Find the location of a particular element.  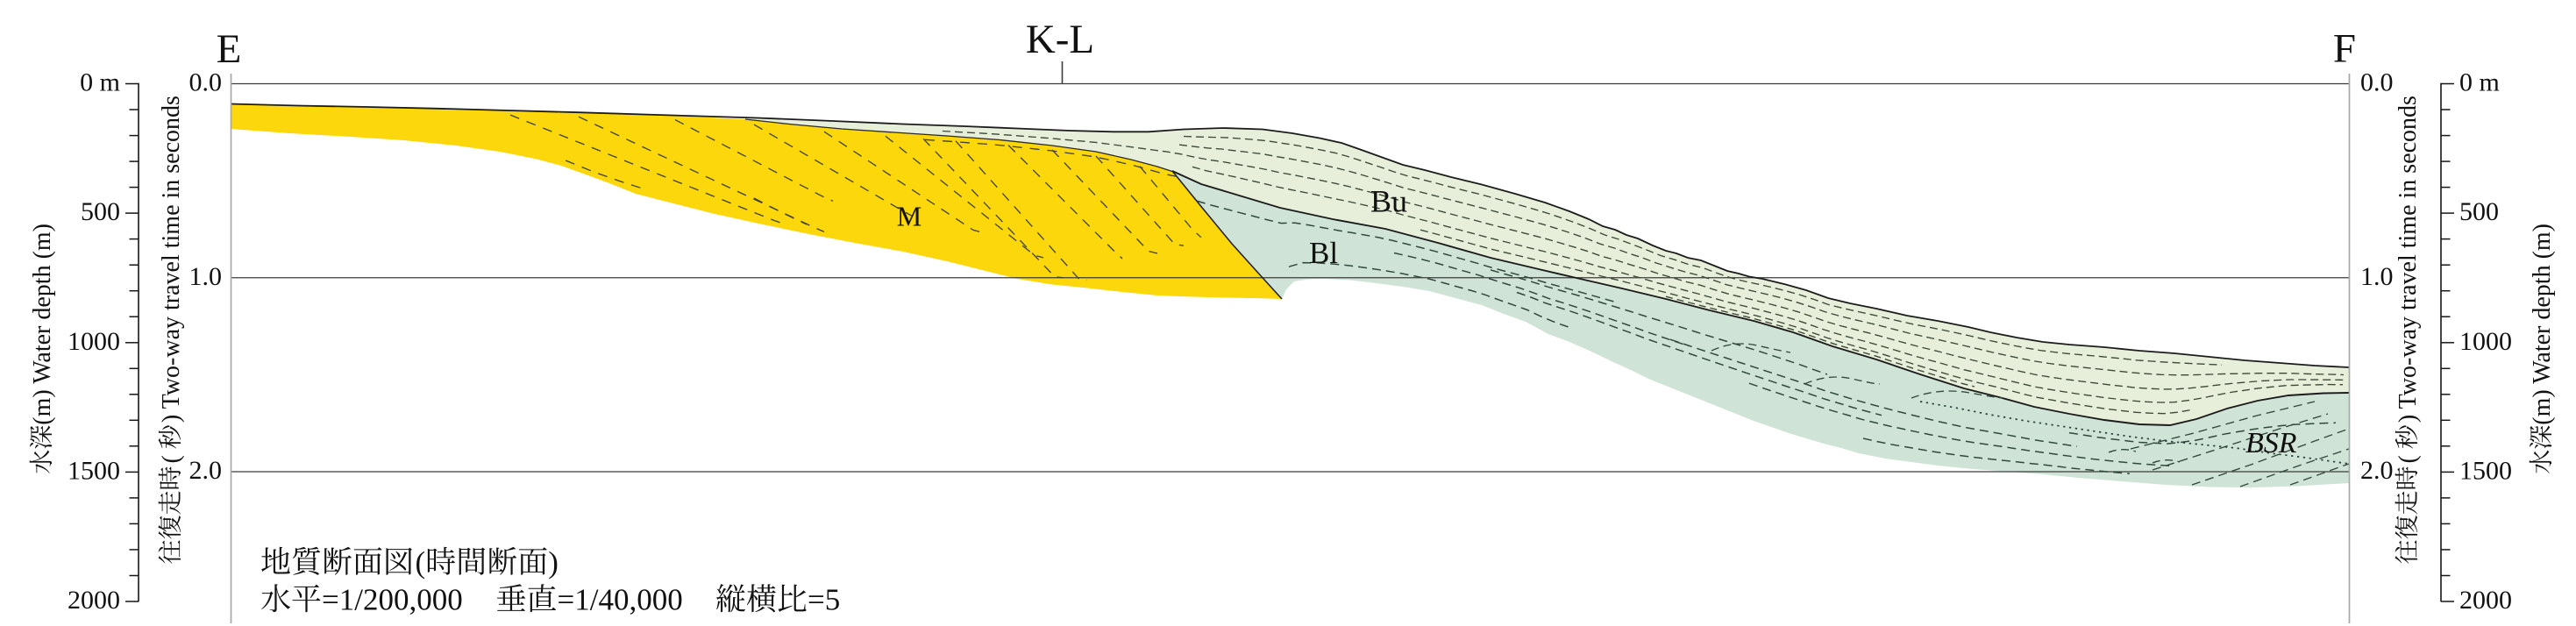

svg-text: E is located at coordinates (229, 49).